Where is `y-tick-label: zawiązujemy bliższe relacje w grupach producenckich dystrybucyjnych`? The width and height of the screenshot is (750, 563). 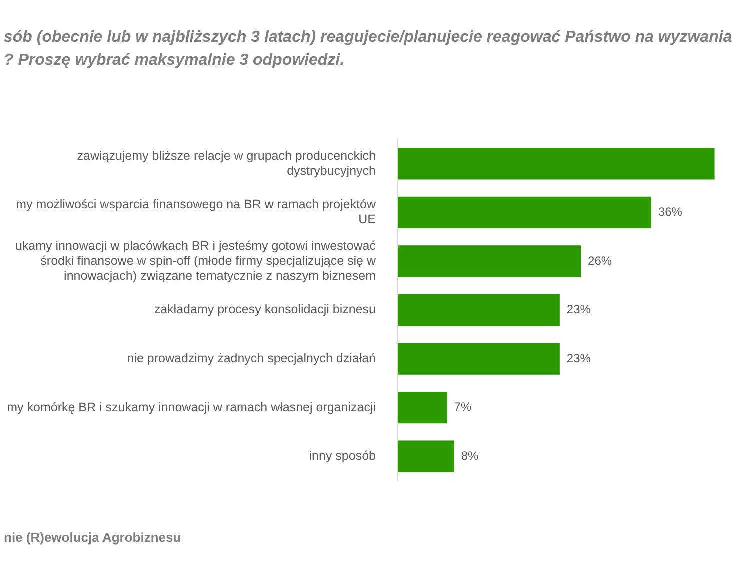
y-tick-label: zawiązujemy bliższe relacje w grupach producenckich dystrybucyjnych is located at coordinates (226, 163).